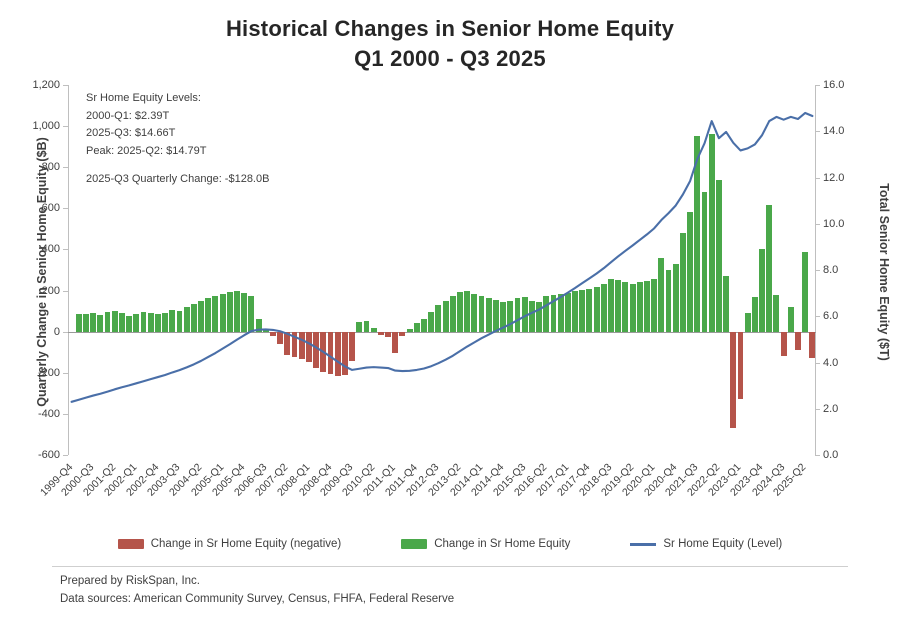 This screenshot has width=900, height=630. I want to click on y-axis-left-tick-label: 0, so click(56, 331).